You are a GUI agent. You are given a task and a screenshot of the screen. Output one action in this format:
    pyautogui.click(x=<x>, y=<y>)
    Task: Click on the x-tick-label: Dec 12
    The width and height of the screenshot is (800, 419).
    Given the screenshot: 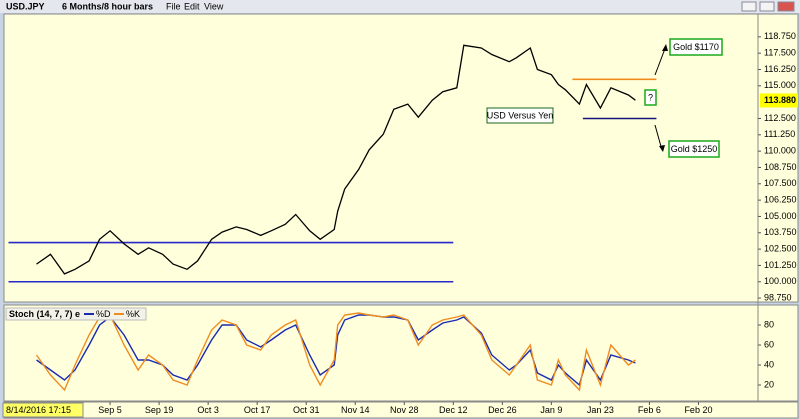 What is the action you would take?
    pyautogui.click(x=453, y=410)
    